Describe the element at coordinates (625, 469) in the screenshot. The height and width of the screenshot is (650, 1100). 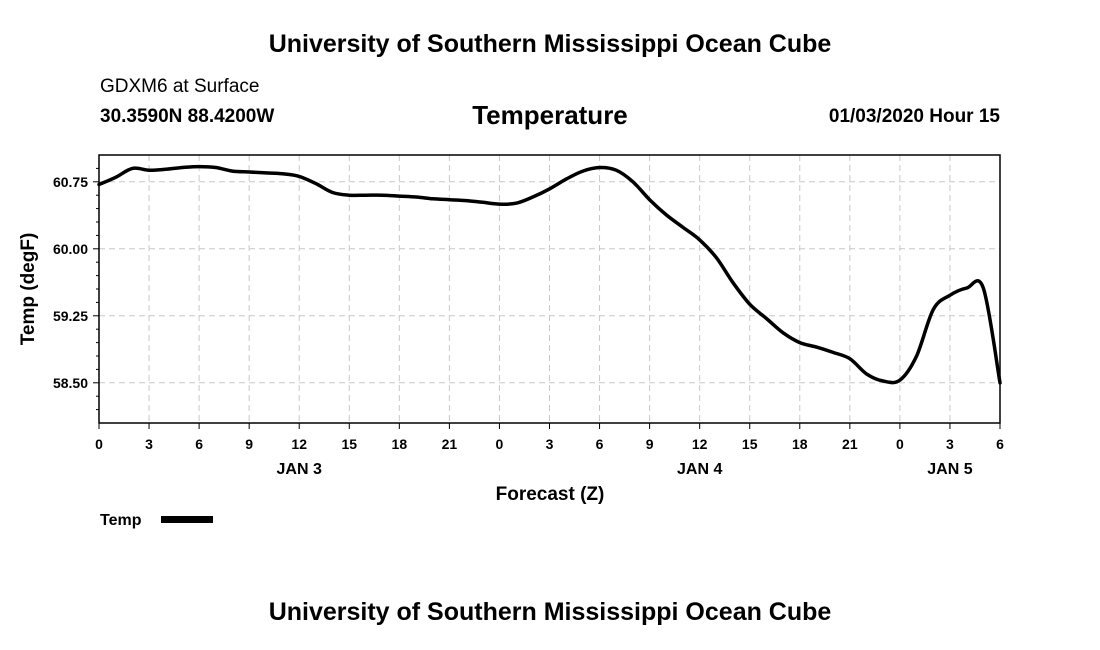
I see `day-labels: JAN 3 JAN 4 JAN 5` at that location.